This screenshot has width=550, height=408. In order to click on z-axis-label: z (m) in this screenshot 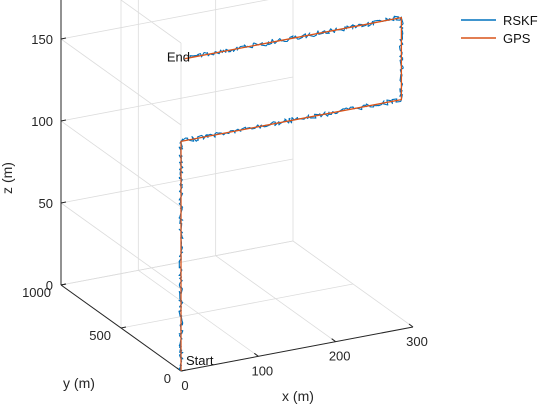, I will do `click(7, 178)`.